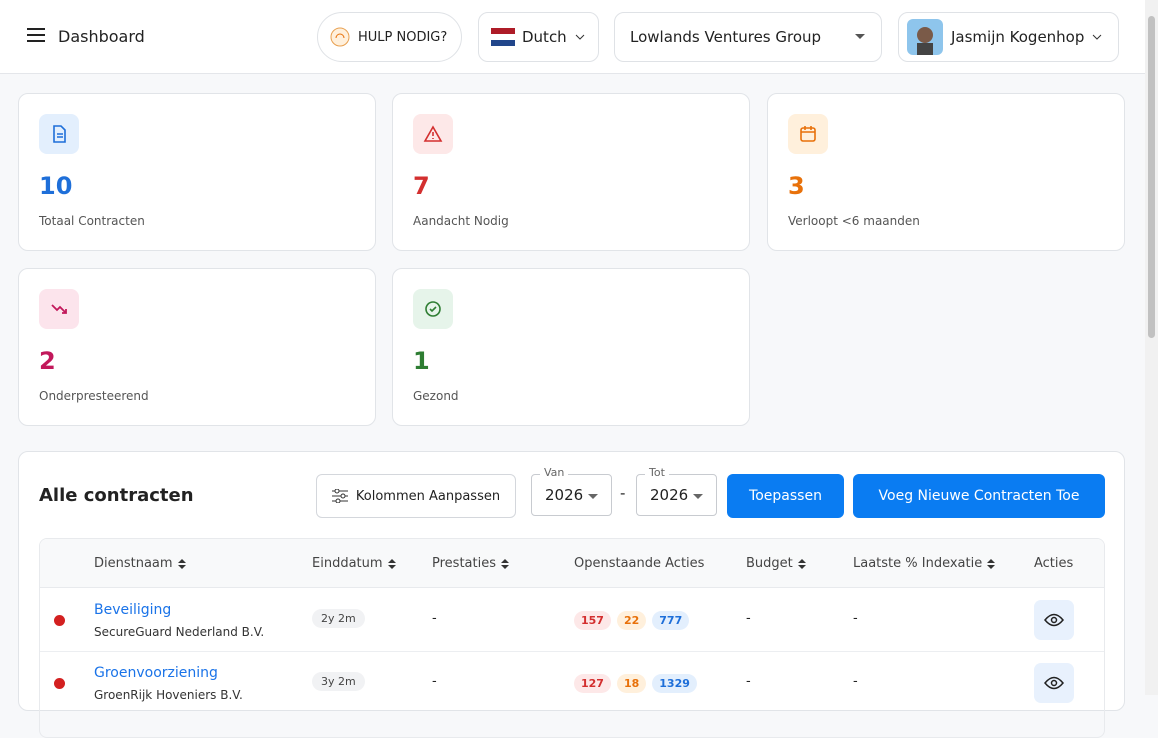  Describe the element at coordinates (571, 347) in the screenshot. I see `stat-card: 1 Gezond` at that location.